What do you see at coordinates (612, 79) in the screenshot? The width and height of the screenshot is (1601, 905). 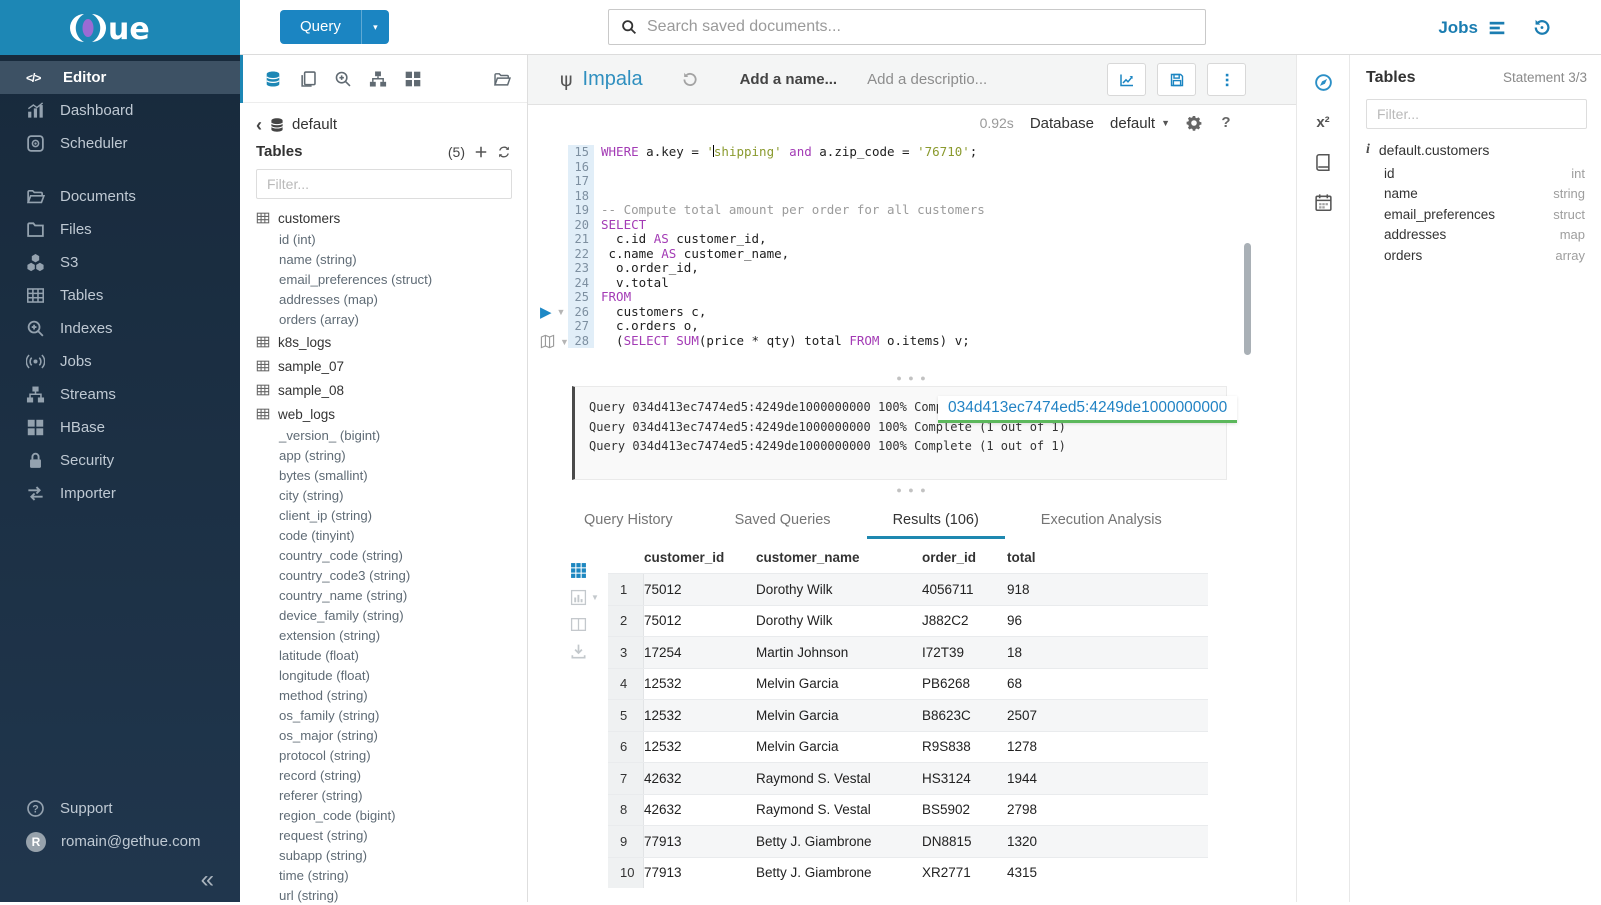 I see `engine-name: Impala` at bounding box center [612, 79].